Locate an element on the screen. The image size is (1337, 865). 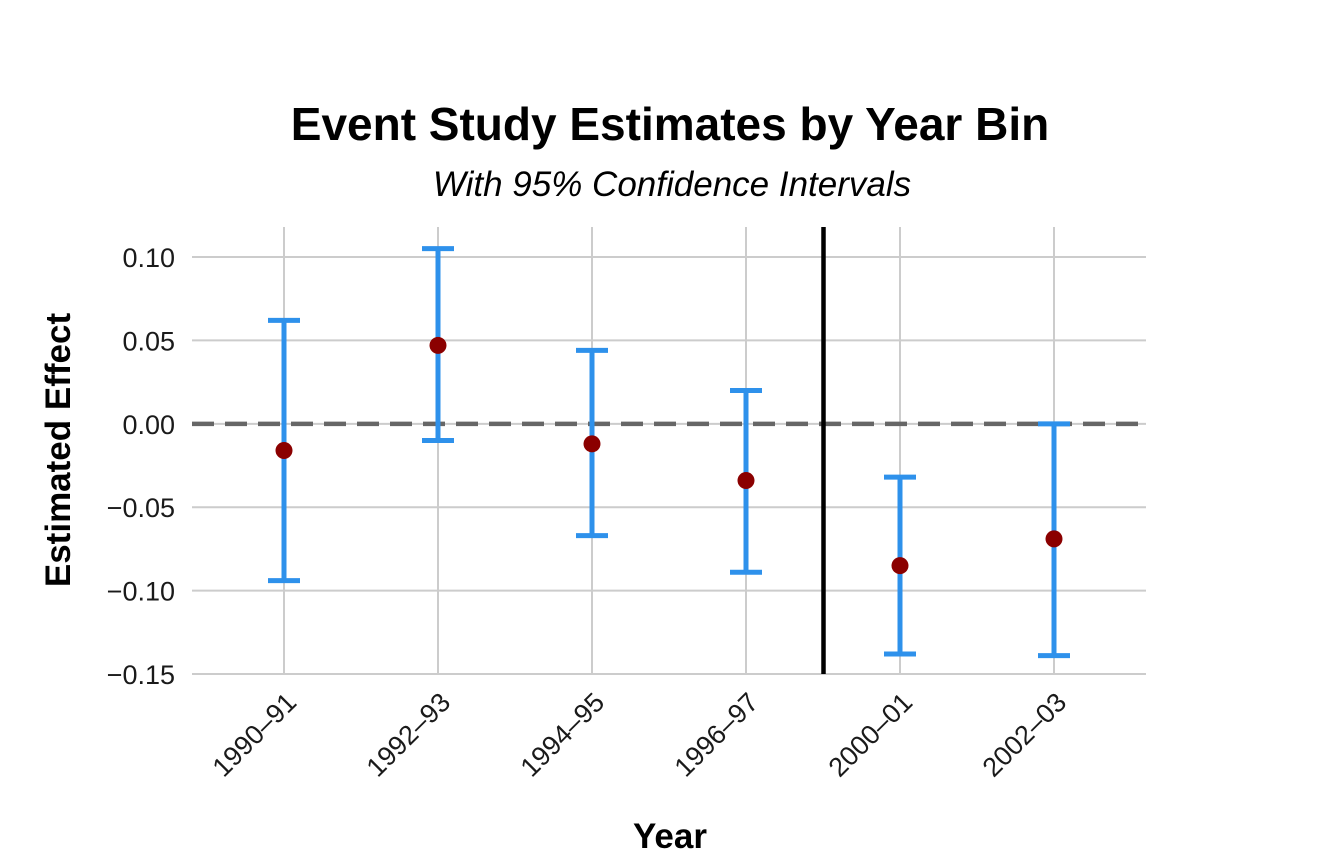
chart-subtitle: With 95% Confidence Intervals is located at coordinates (672, 184).